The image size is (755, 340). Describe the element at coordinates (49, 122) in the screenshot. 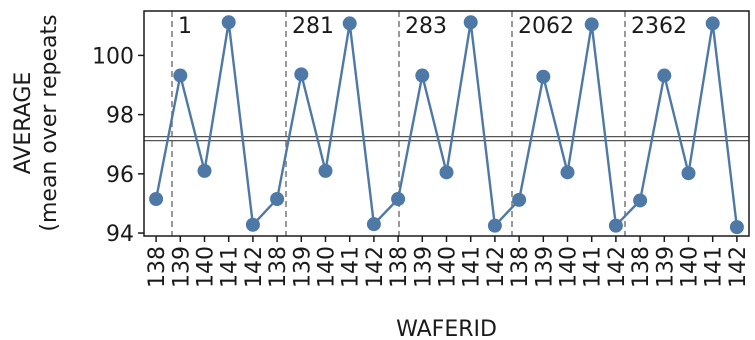

I see `y-axis-label-sub: (mean over repeats` at that location.